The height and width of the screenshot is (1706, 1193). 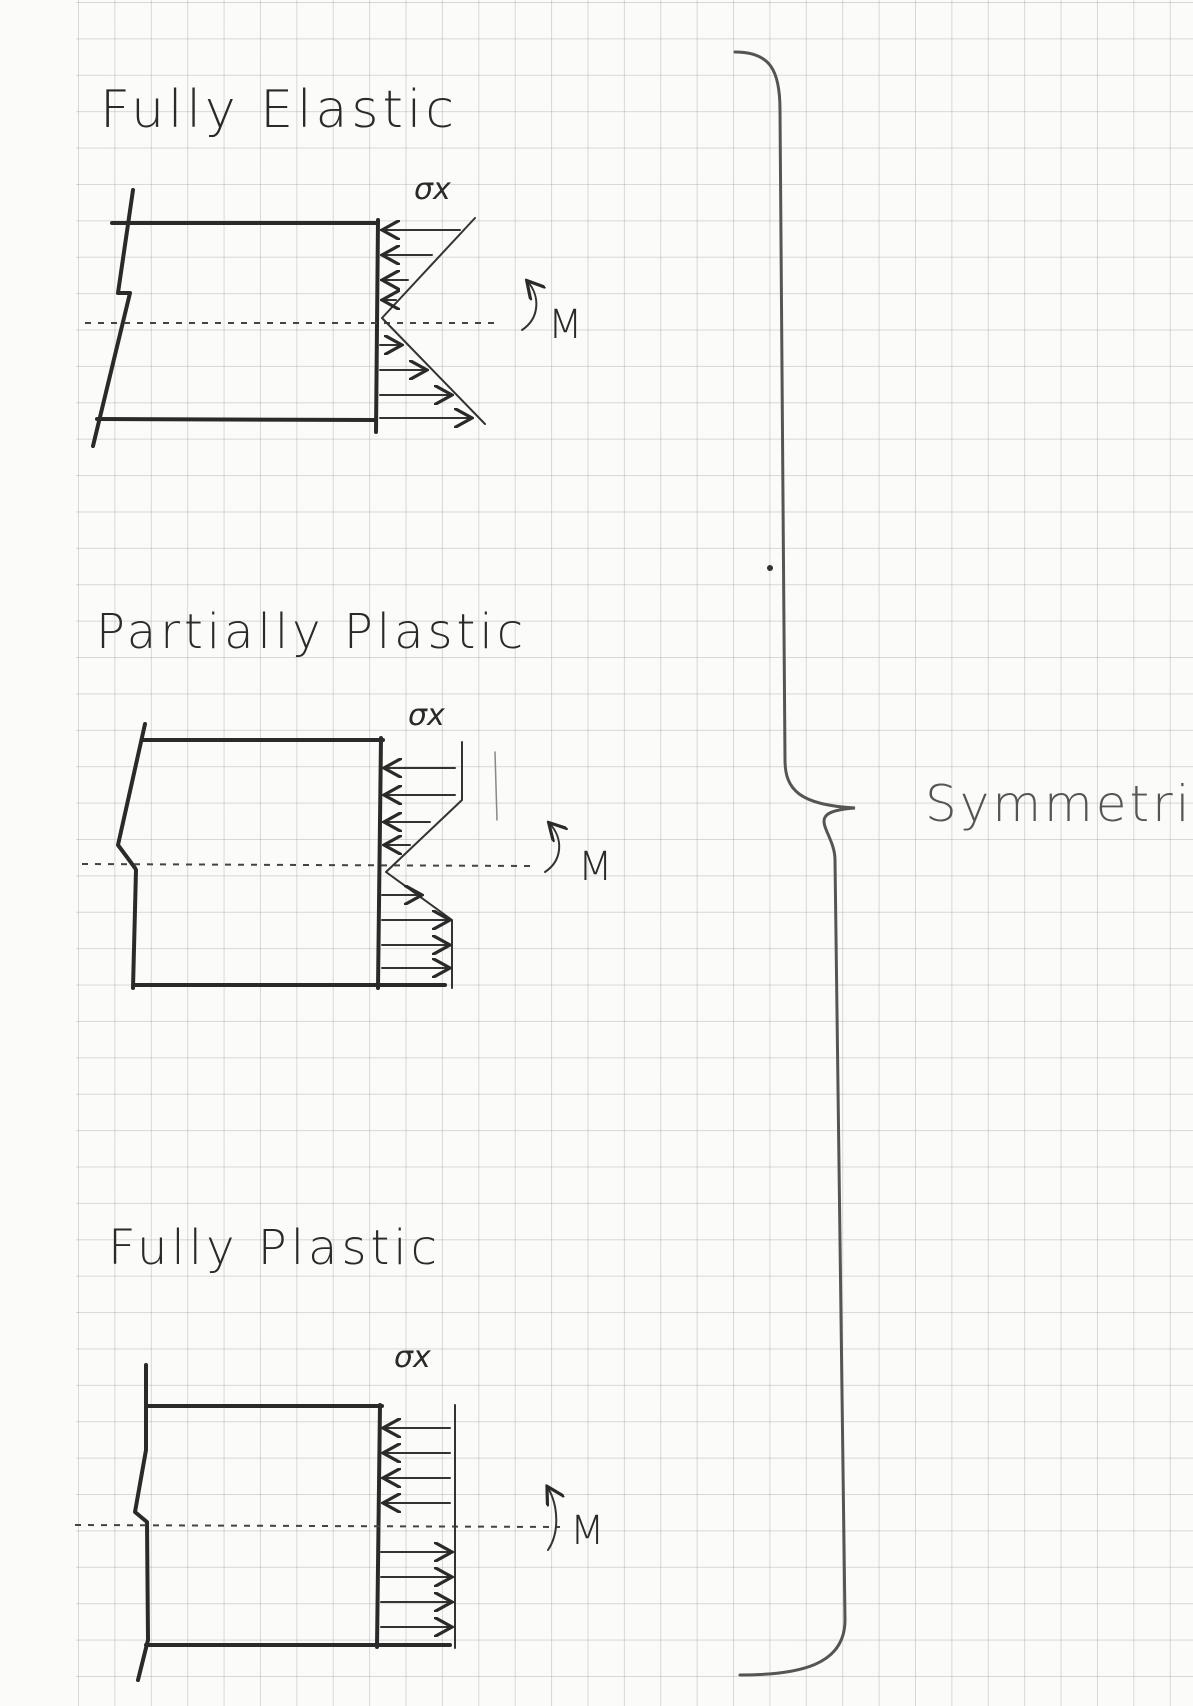 I want to click on fully-elastic-diagram, so click(x=310, y=318).